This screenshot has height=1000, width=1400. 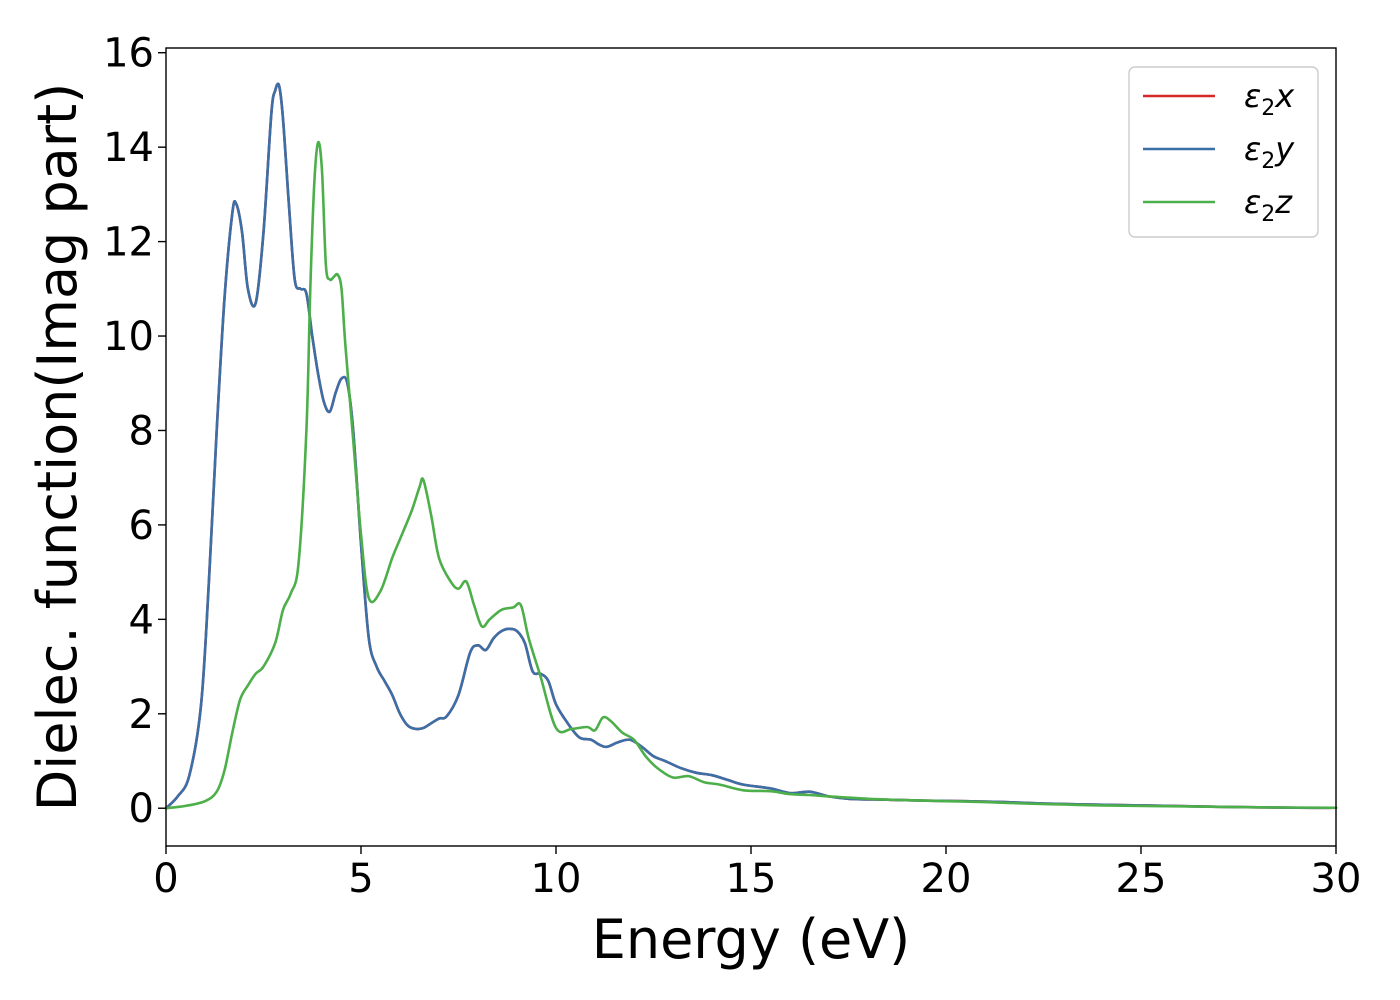 I want to click on y-tick-label: 2, so click(x=141, y=715).